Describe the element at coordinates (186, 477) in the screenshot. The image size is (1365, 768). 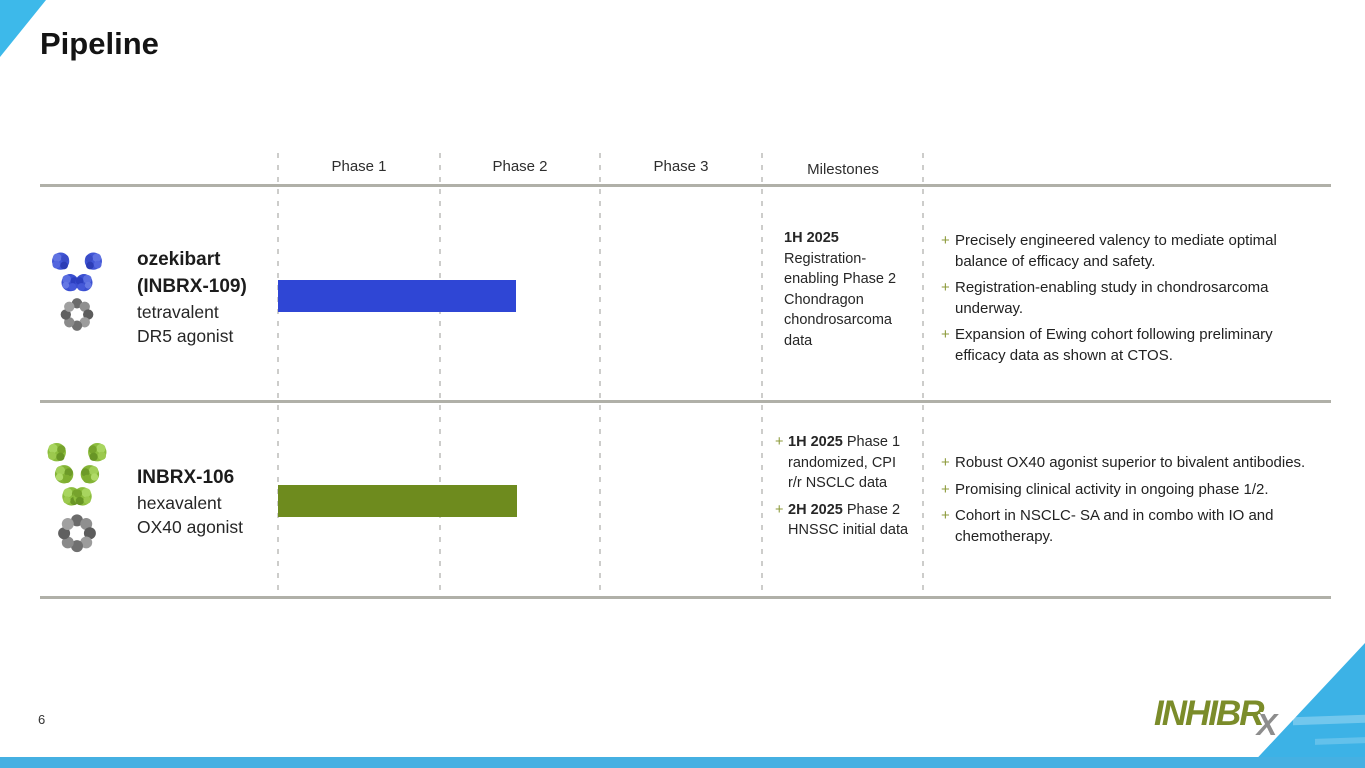
I see `drug-name-line: INBRX-106` at that location.